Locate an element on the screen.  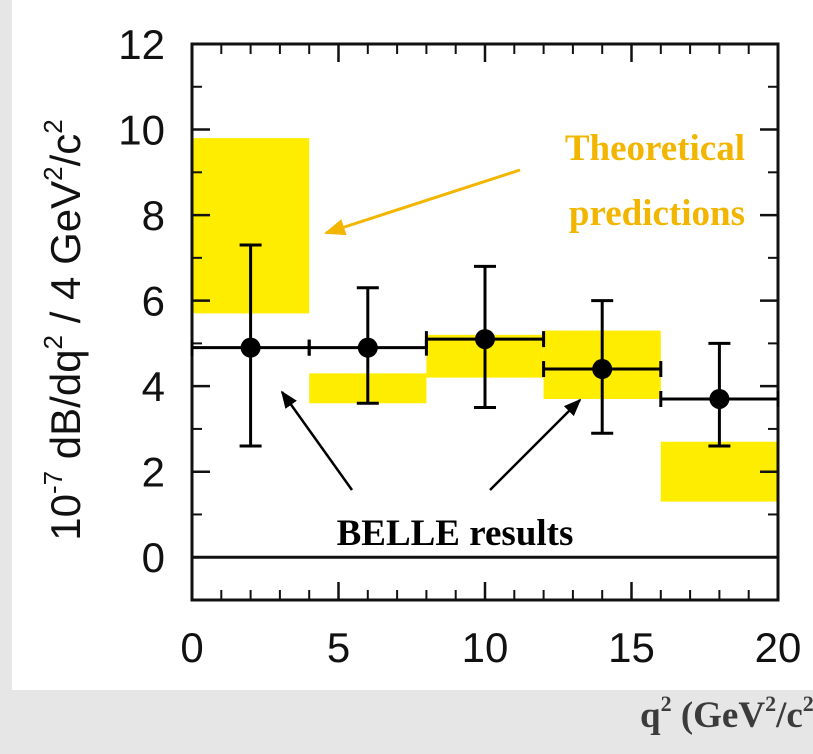
x-axis-label: q2 (GeV2/c2) is located at coordinates (726, 714).